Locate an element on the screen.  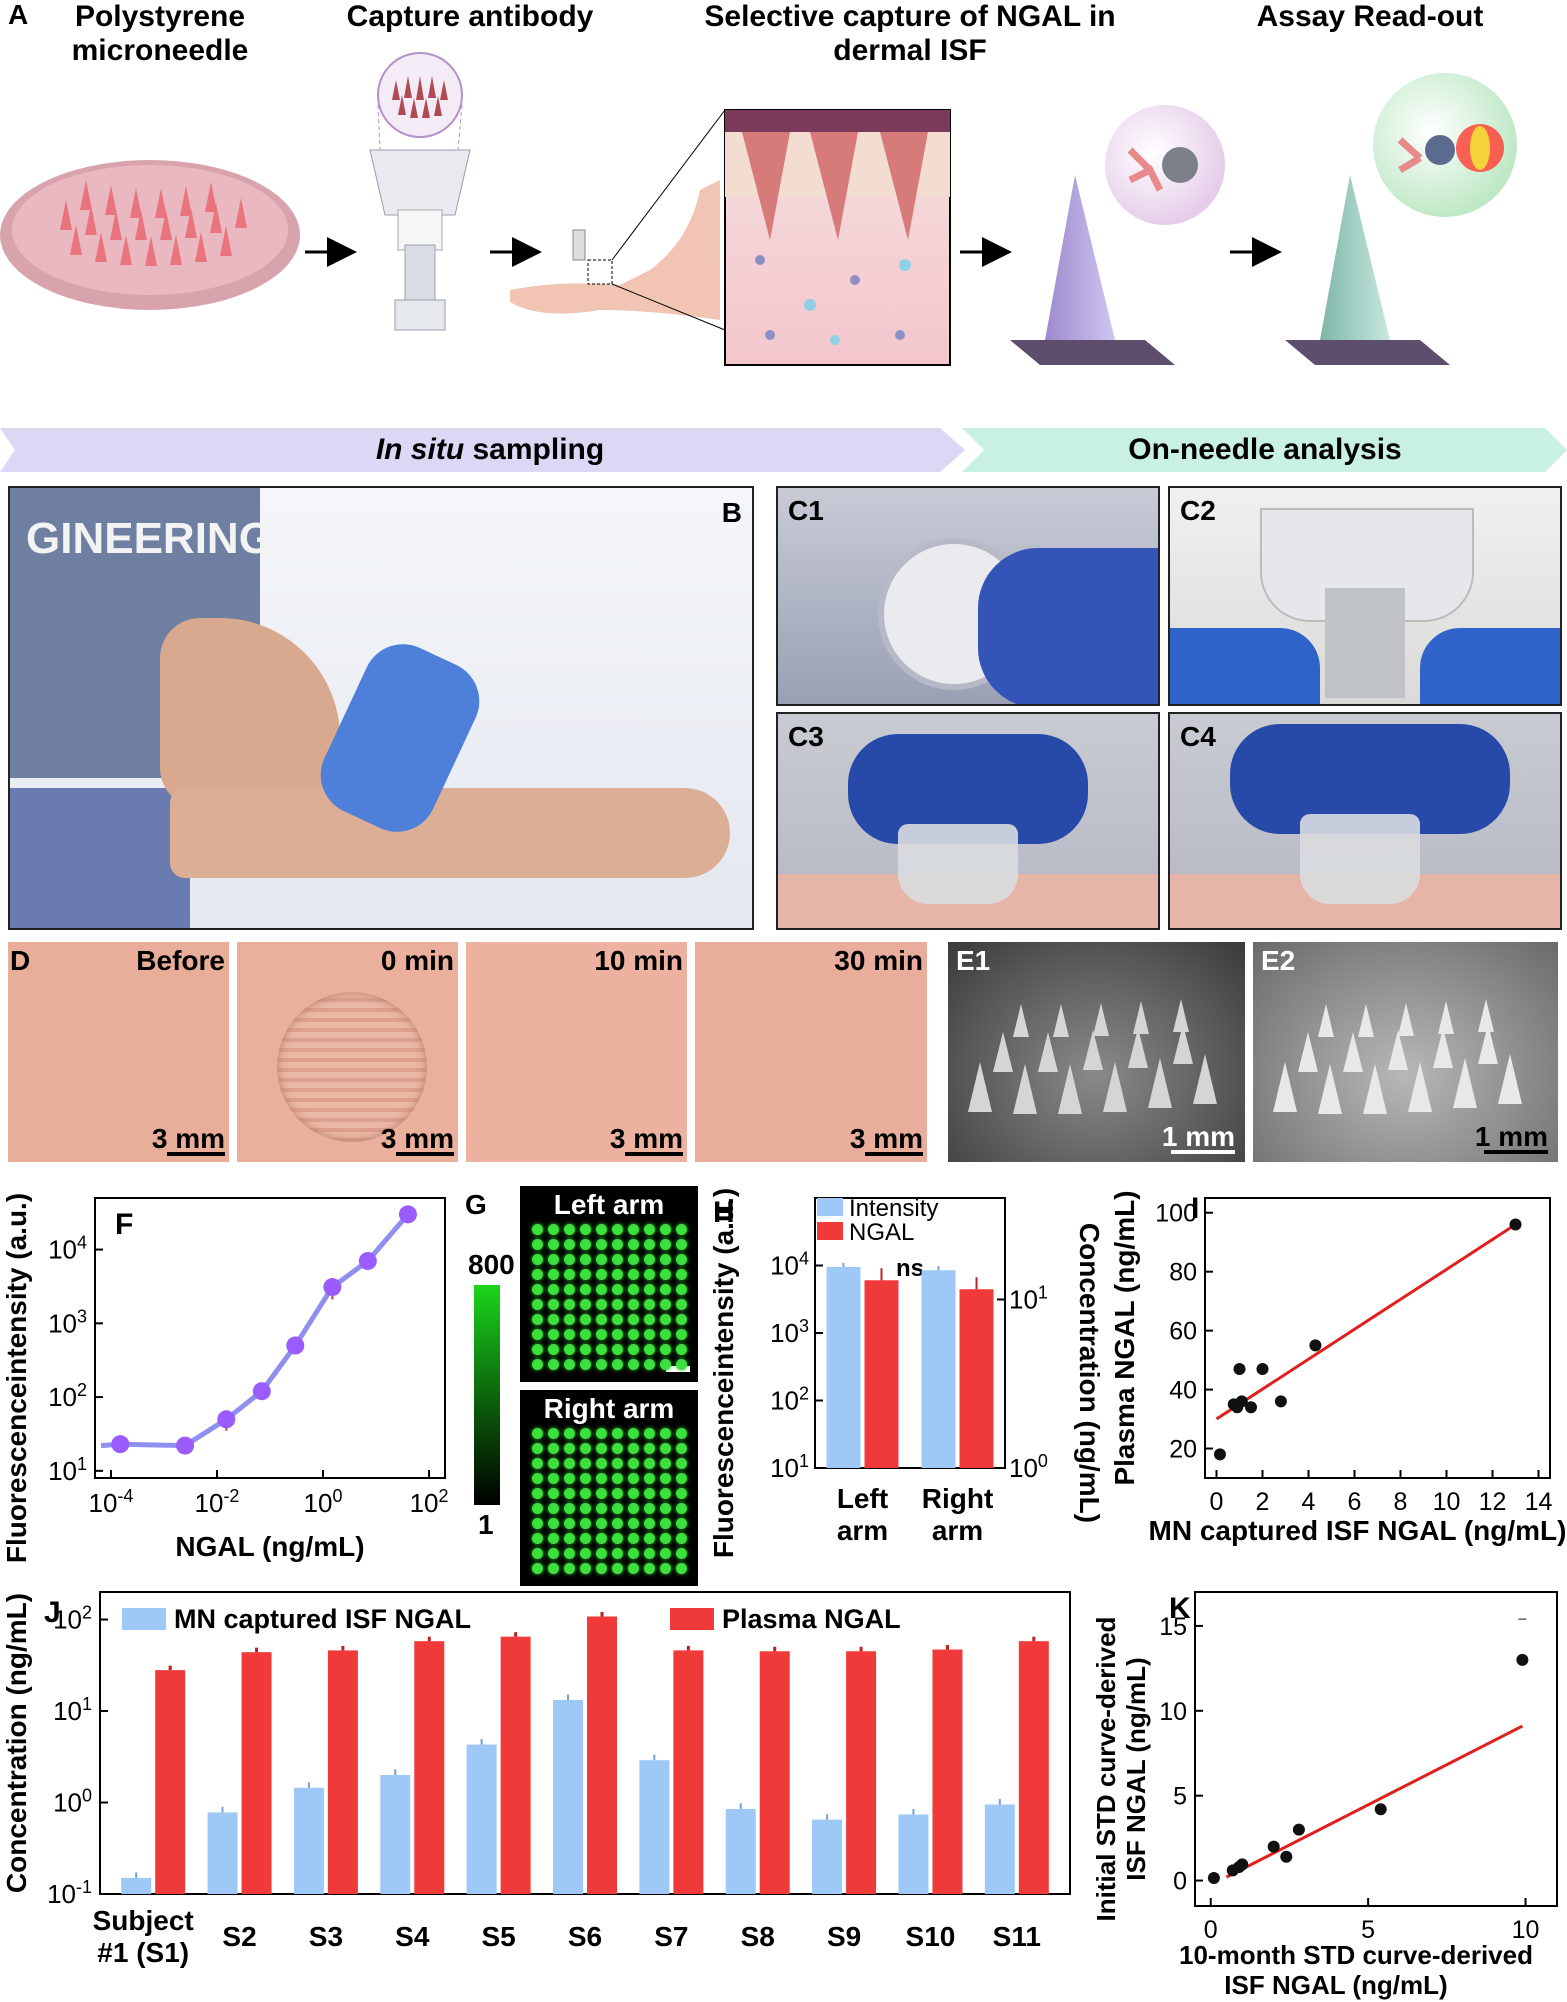
y-tick-label: 10⁴ is located at coordinates (789, 1265).